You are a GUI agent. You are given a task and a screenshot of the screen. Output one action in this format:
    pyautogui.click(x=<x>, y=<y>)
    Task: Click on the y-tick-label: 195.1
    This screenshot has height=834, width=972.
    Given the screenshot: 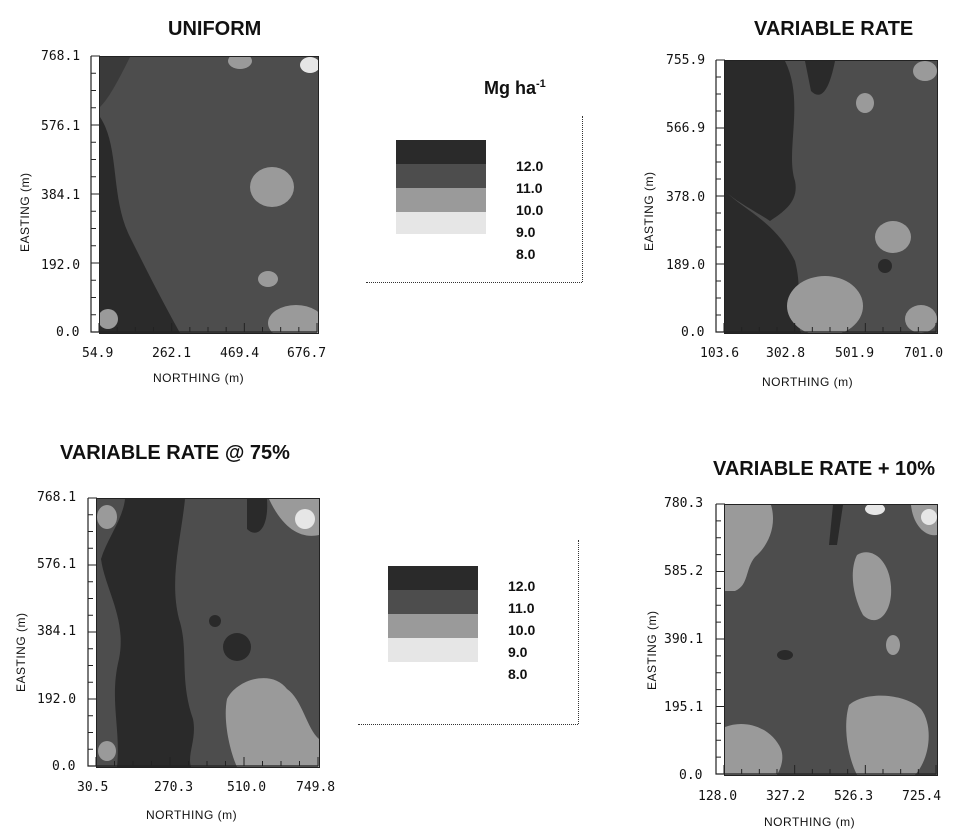 What is the action you would take?
    pyautogui.click(x=684, y=707)
    